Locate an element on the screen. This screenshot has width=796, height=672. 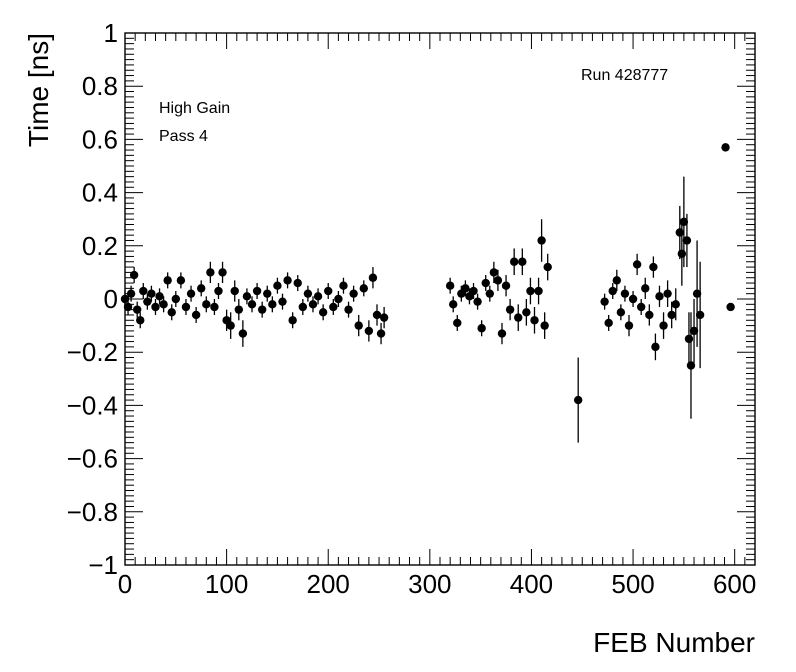
annotation-high-gain: High Gain is located at coordinates (194, 108).